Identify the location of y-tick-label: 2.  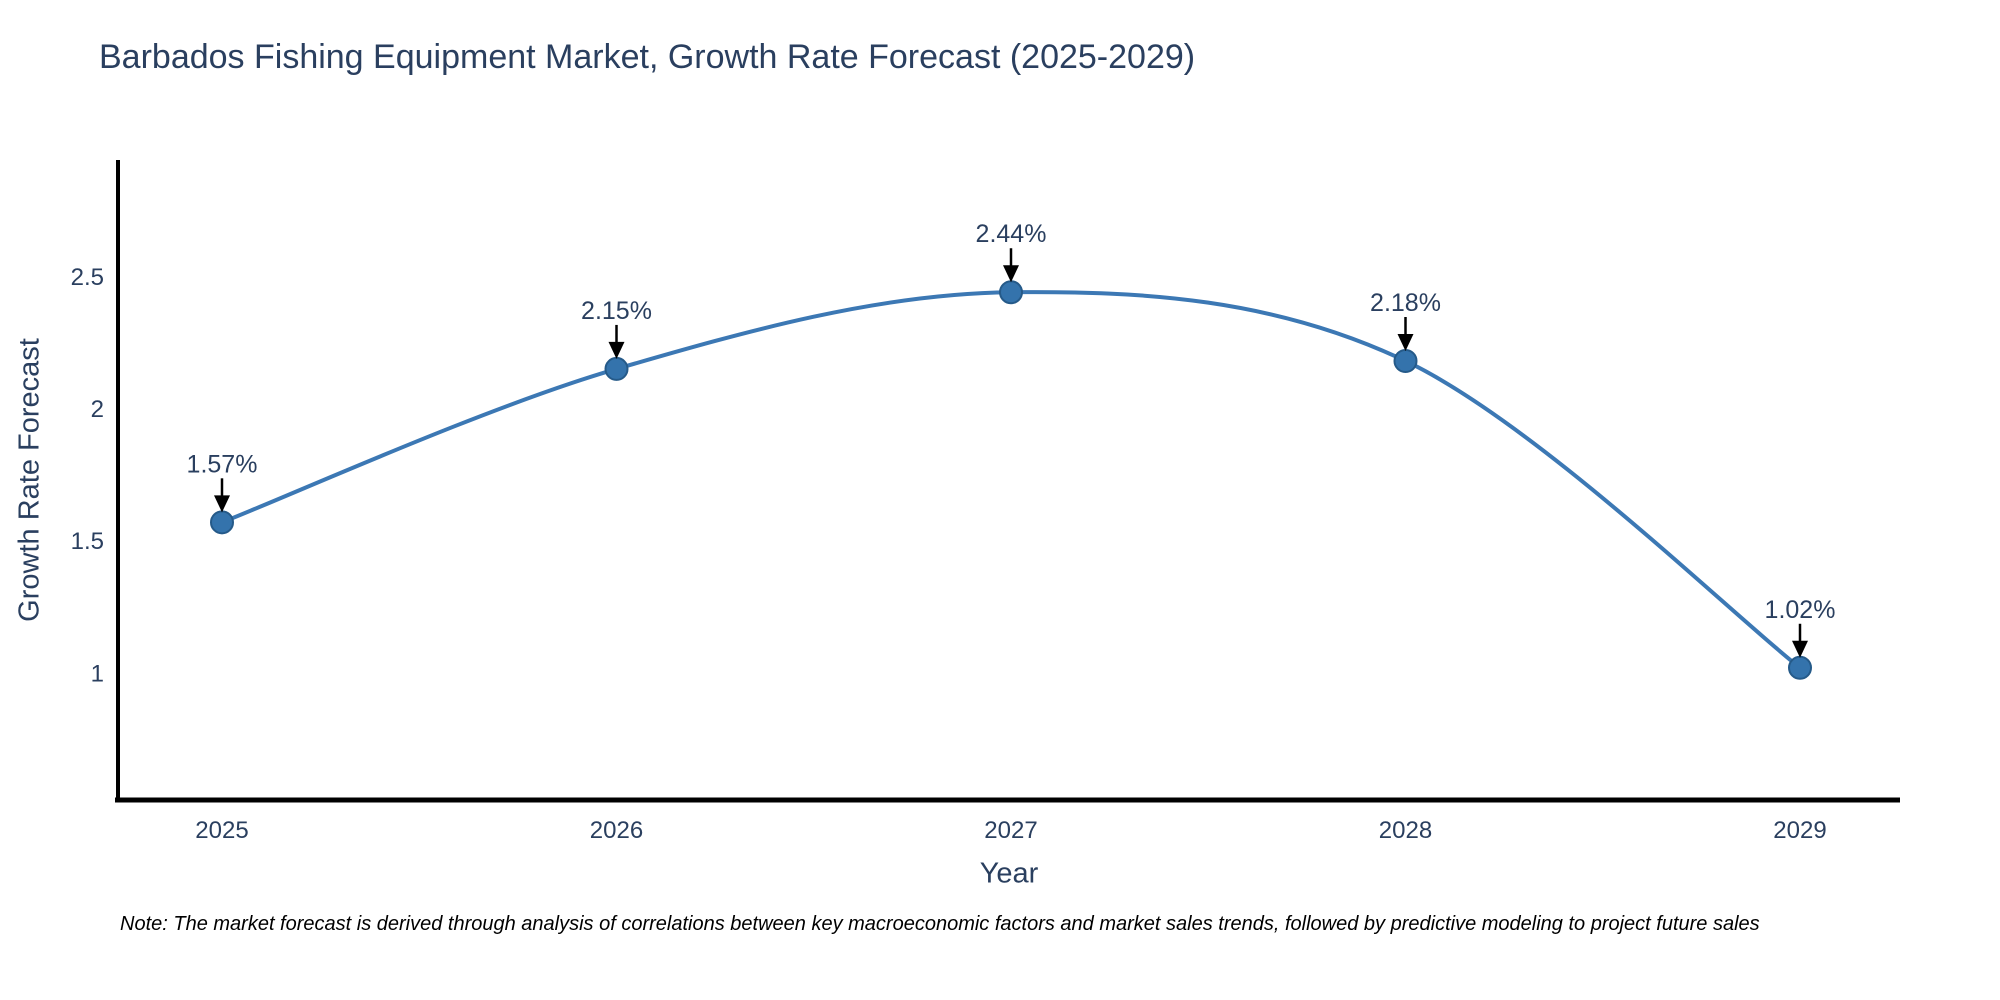
(97, 409).